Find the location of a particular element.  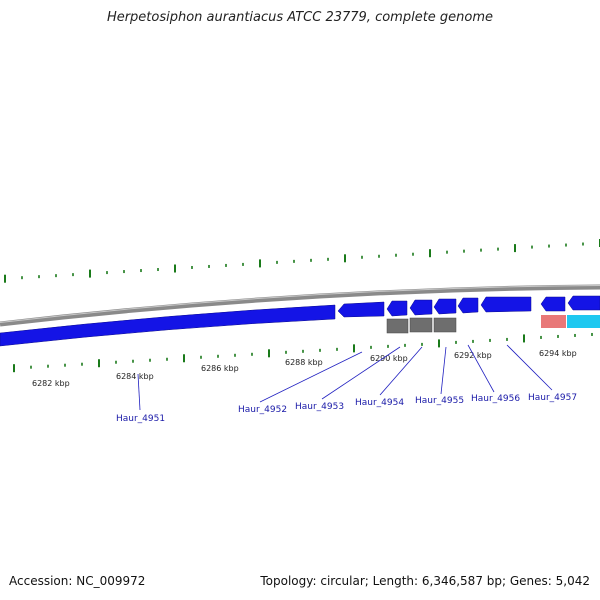

gene-label: Haur_4955 is located at coordinates (439, 401).